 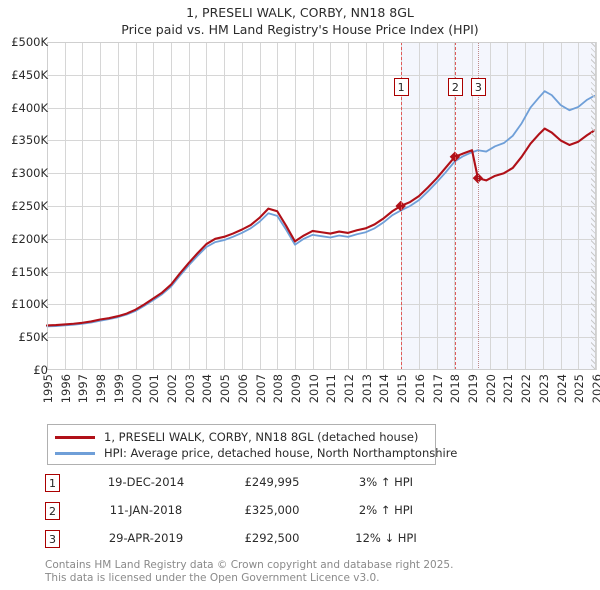 What do you see at coordinates (595, 389) in the screenshot?
I see `x-axis-tick-label: 2026` at bounding box center [595, 389].